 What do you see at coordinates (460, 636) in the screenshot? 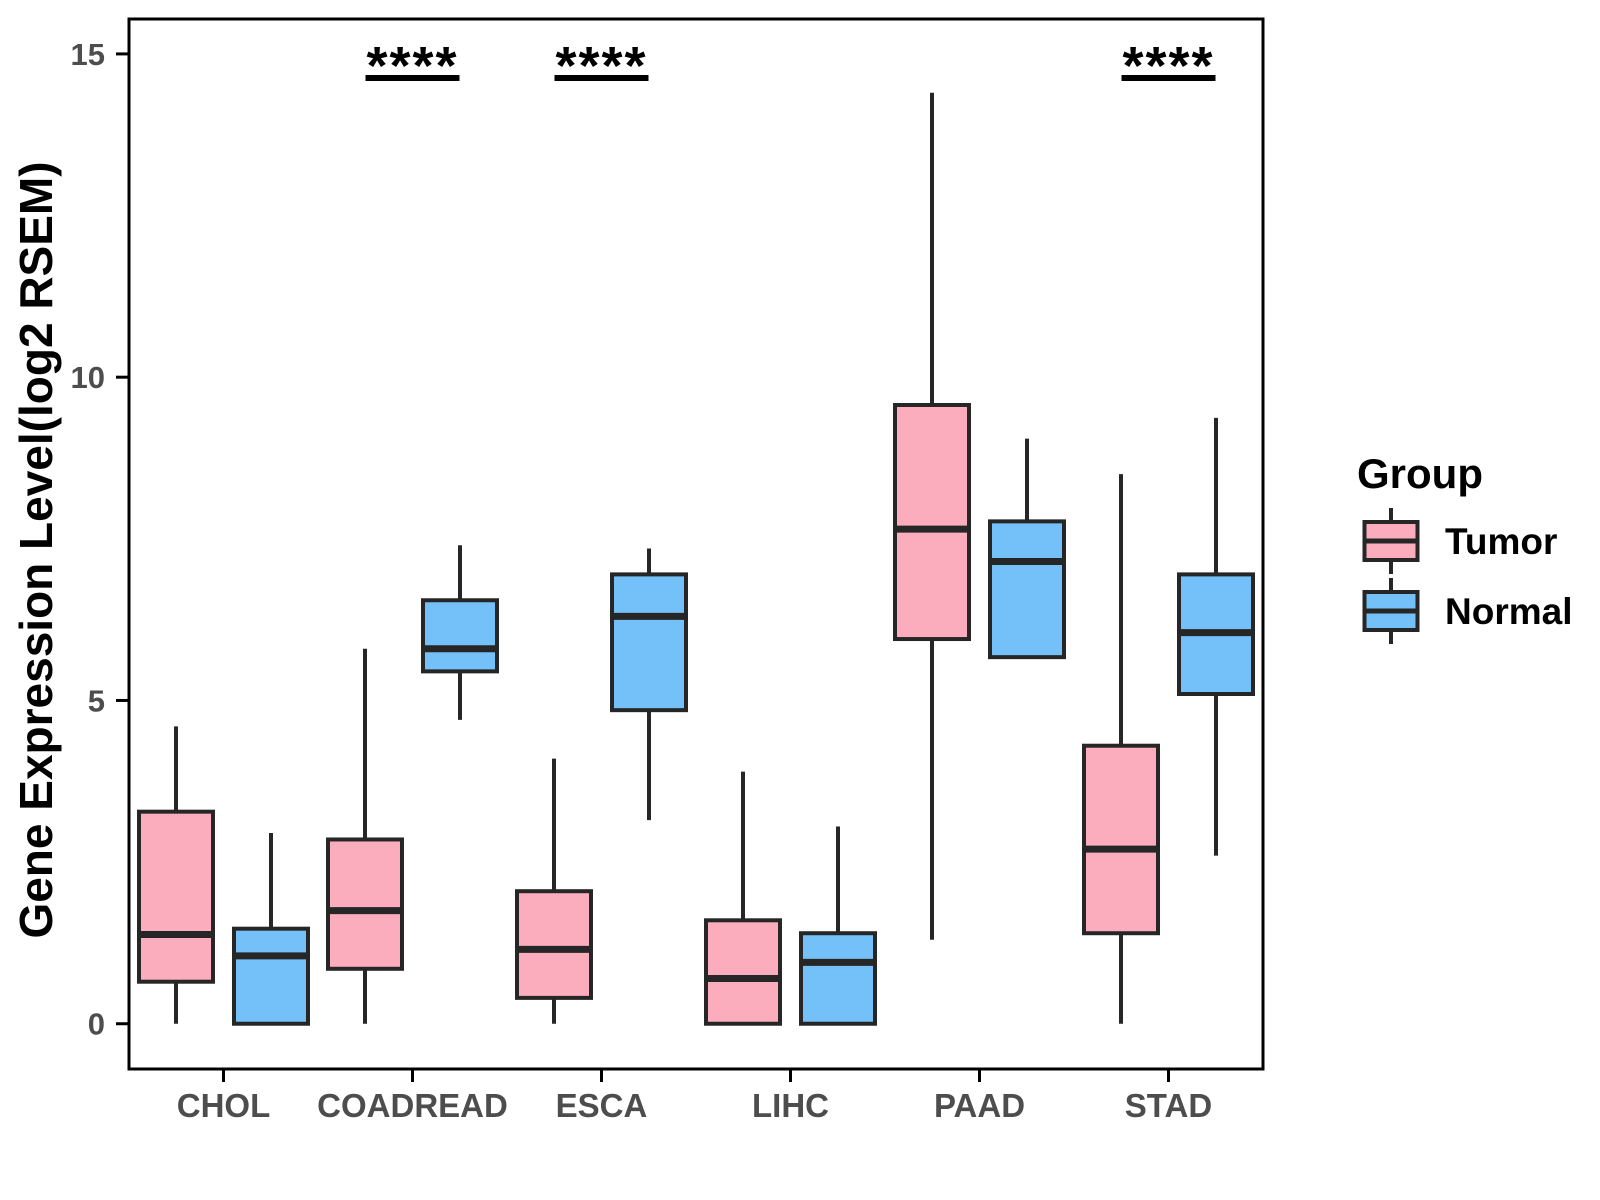
I see `box-COADREAD-Normal` at bounding box center [460, 636].